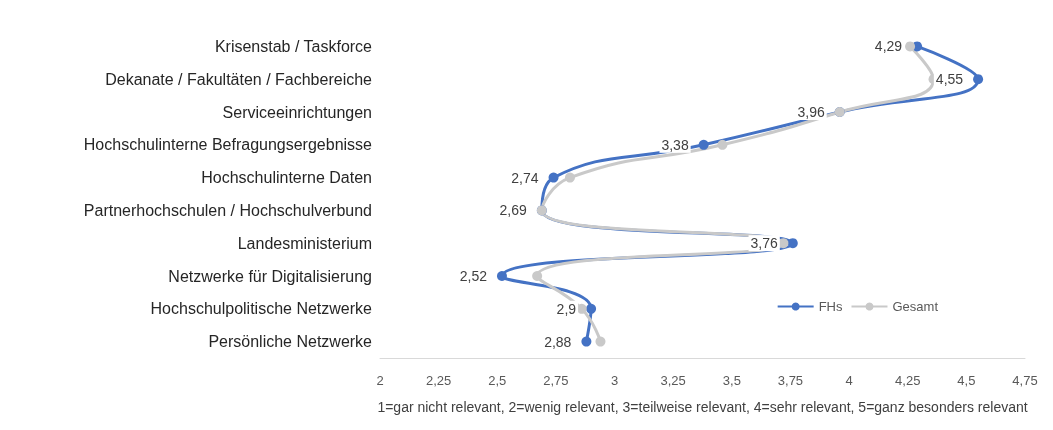  What do you see at coordinates (497, 380) in the screenshot?
I see `x-tick-label: 2,5` at bounding box center [497, 380].